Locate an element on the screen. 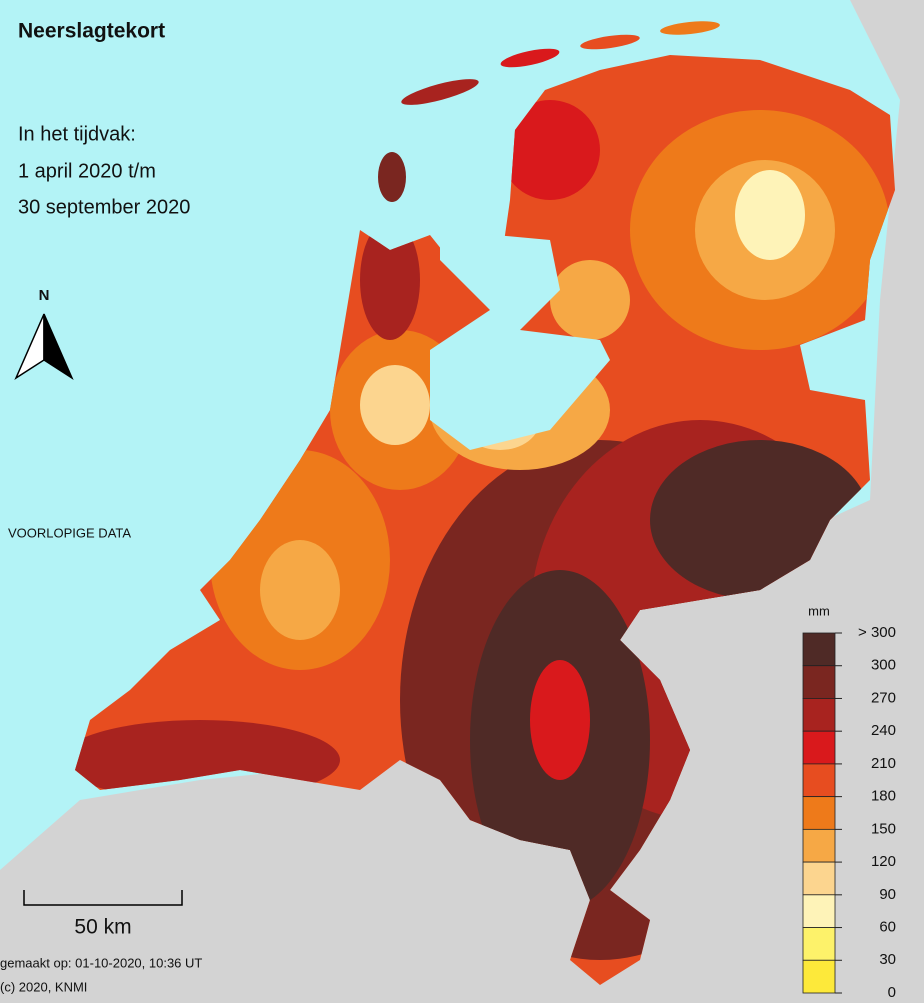 This screenshot has width=924, height=1003. north-arrow is located at coordinates (58, 346).